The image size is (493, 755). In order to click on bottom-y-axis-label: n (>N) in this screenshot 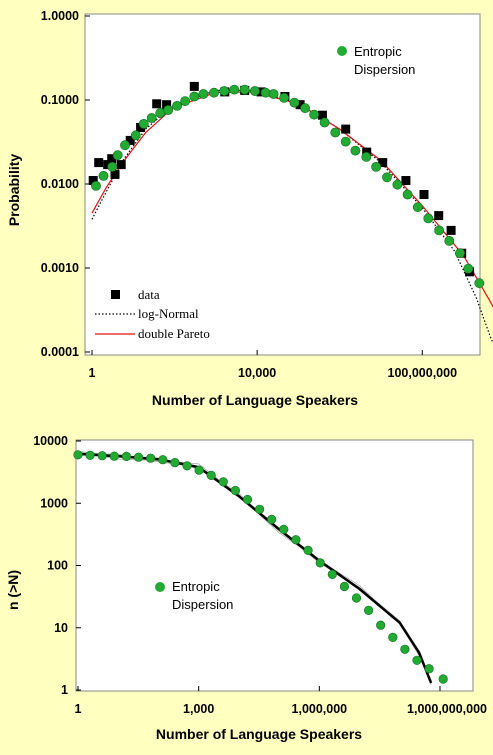, I will do `click(13, 590)`.